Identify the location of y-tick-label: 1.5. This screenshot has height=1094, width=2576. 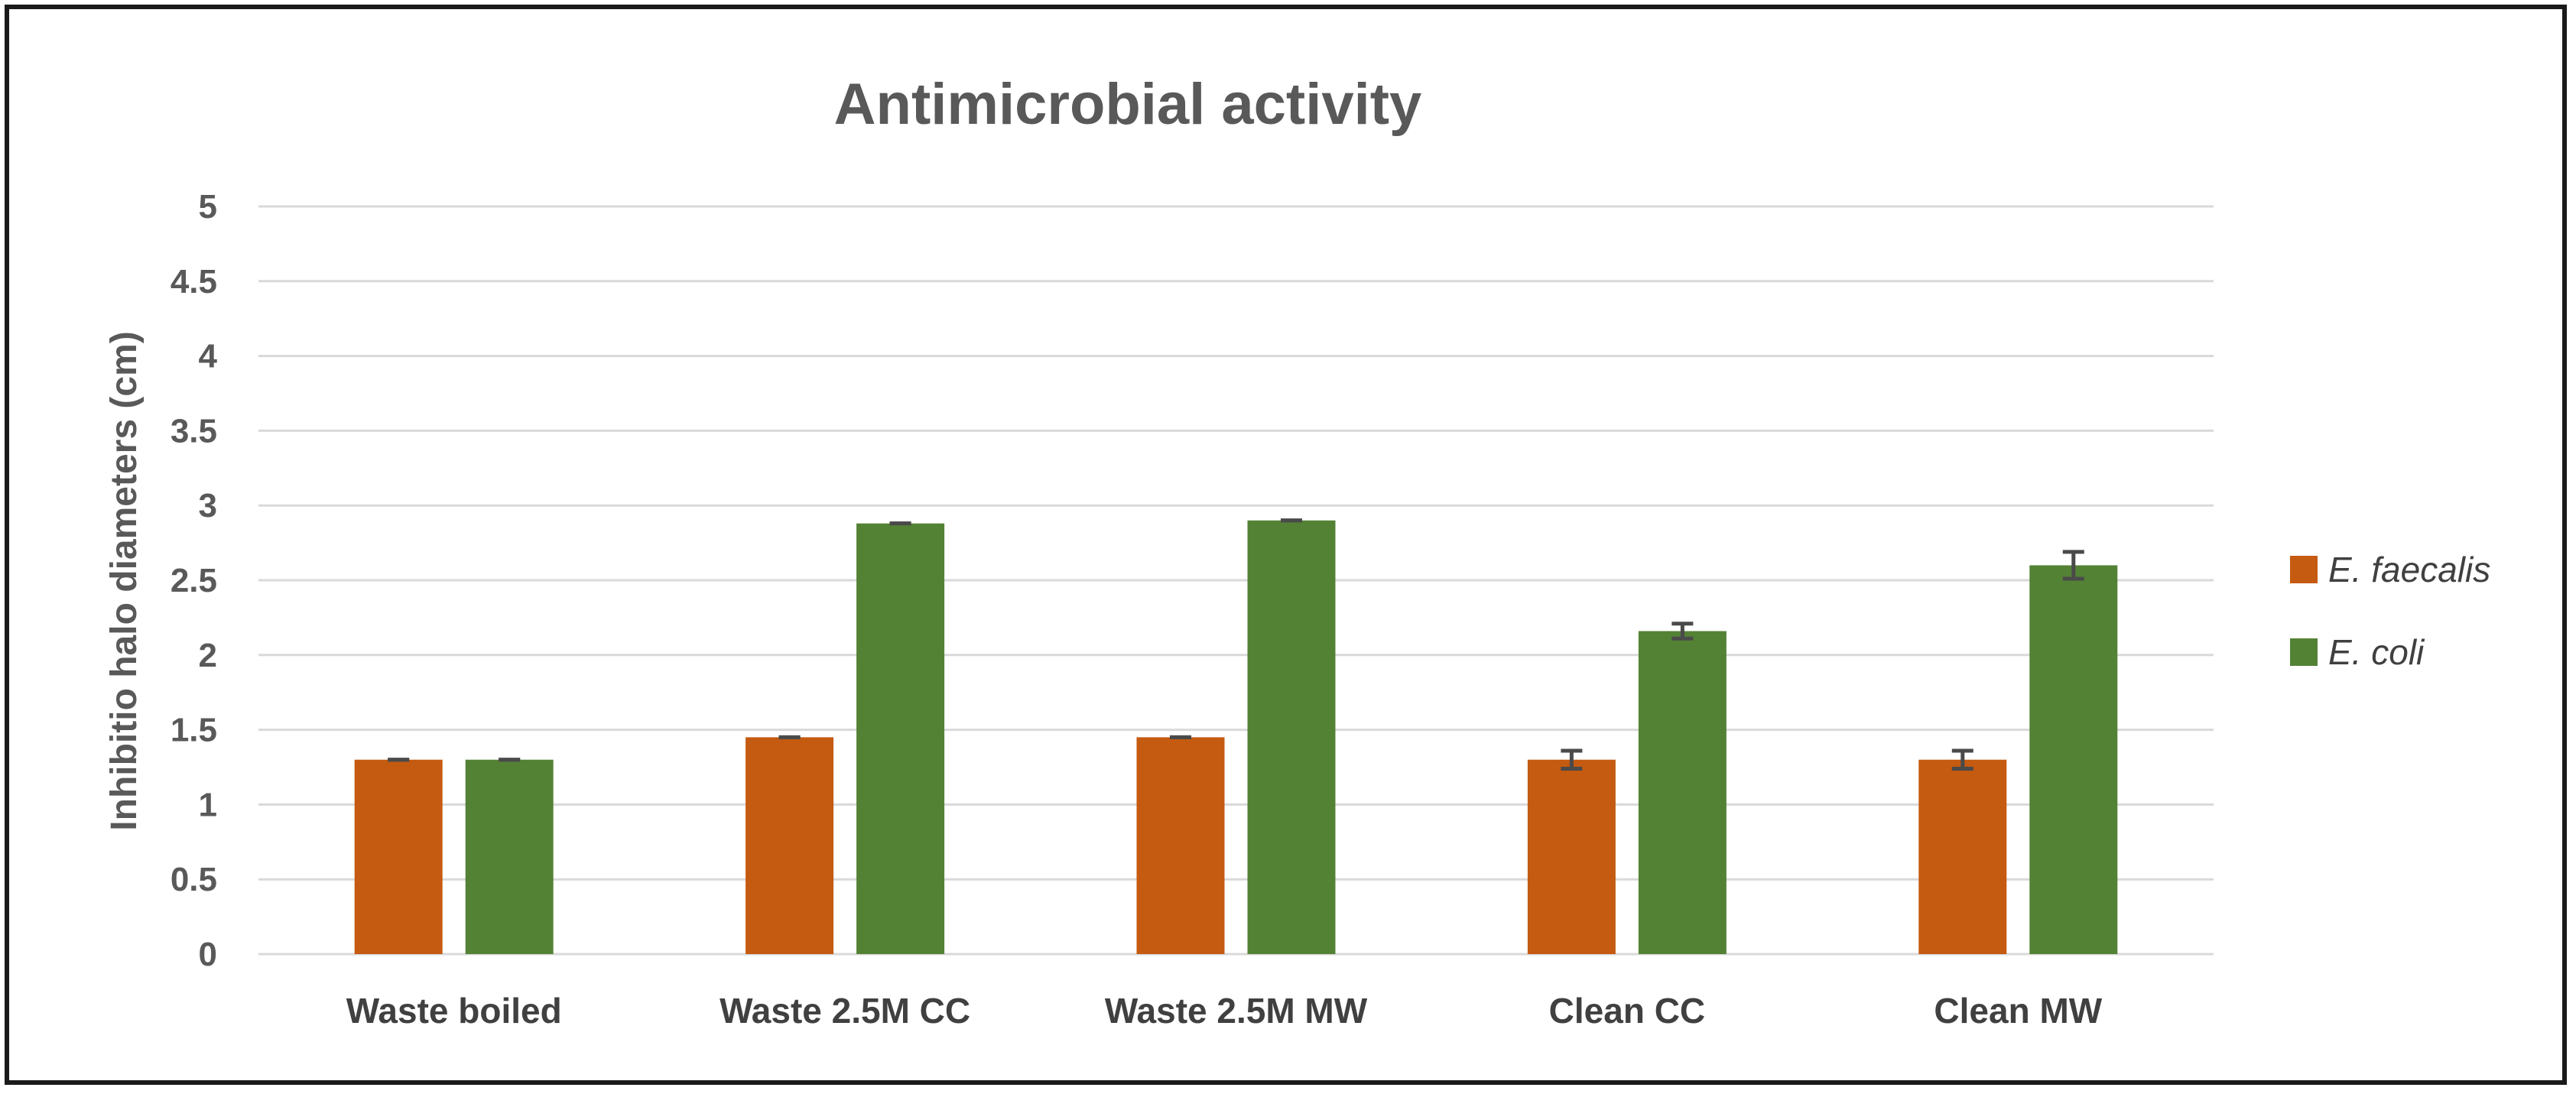
(194, 730).